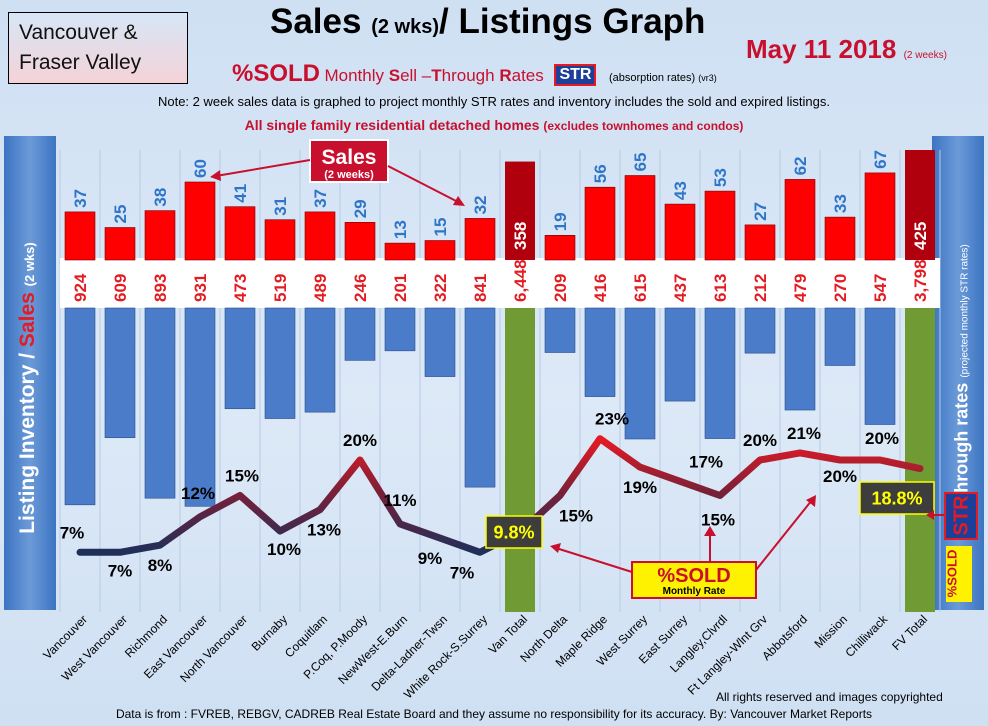  What do you see at coordinates (800, 288) in the screenshot?
I see `inventory-value-label: 479` at bounding box center [800, 288].